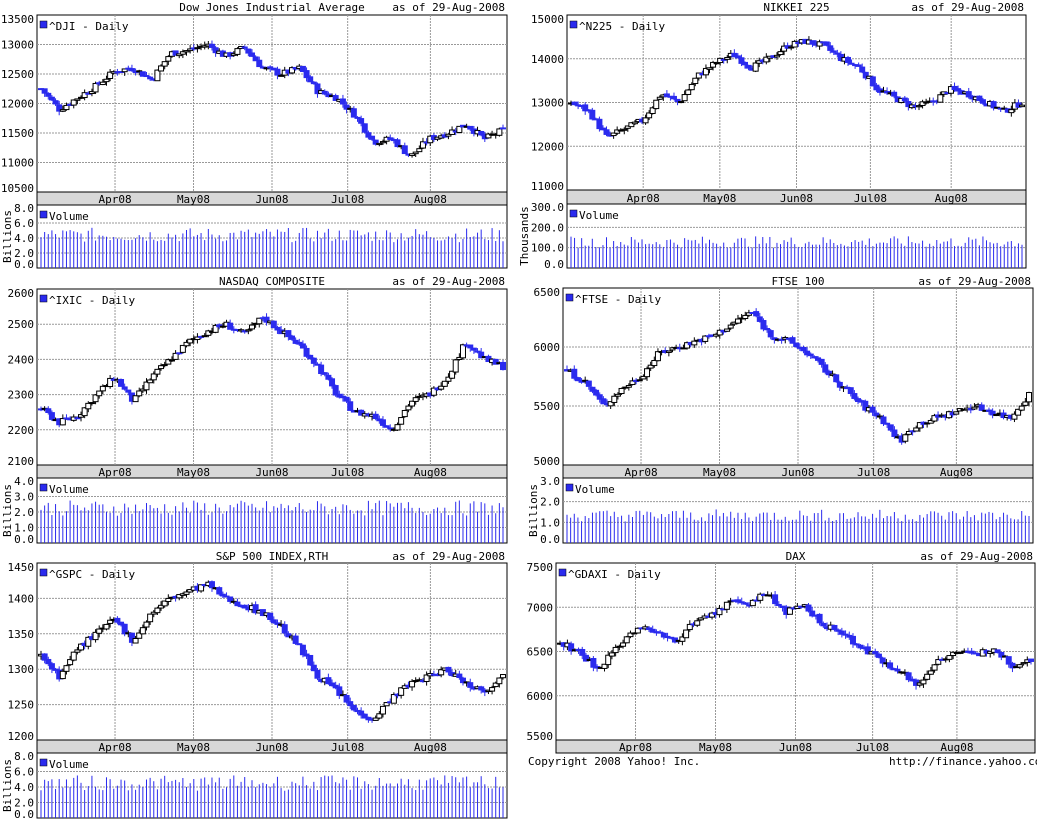  I want to click on chart-2-volume-legend-swatch, so click(43, 487).